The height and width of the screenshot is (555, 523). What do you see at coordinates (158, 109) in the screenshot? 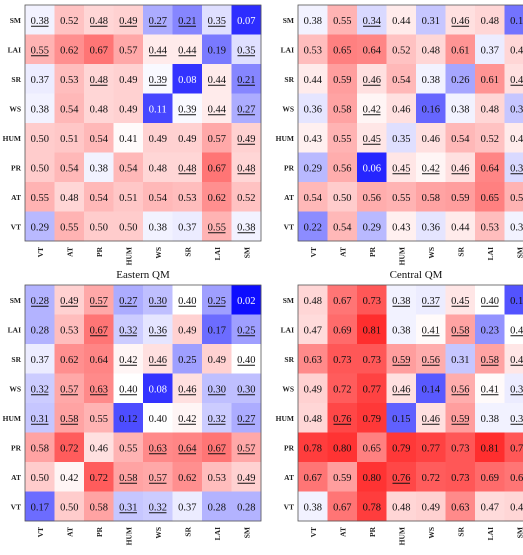
I see `cell-value-label: 0.11` at bounding box center [158, 109].